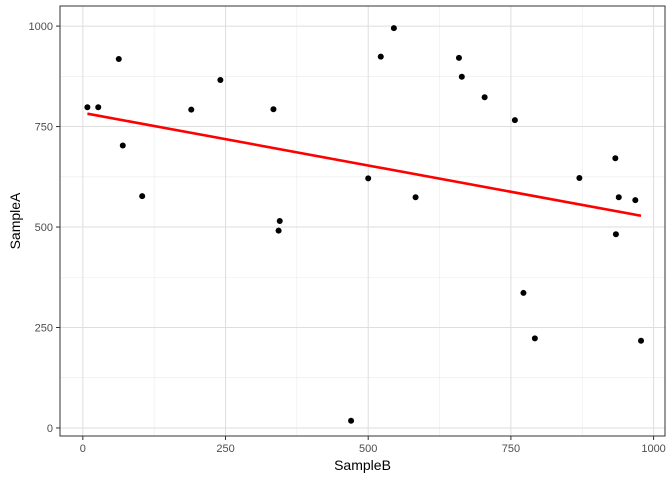  What do you see at coordinates (362, 465) in the screenshot?
I see `x-axis-title: SampleB` at bounding box center [362, 465].